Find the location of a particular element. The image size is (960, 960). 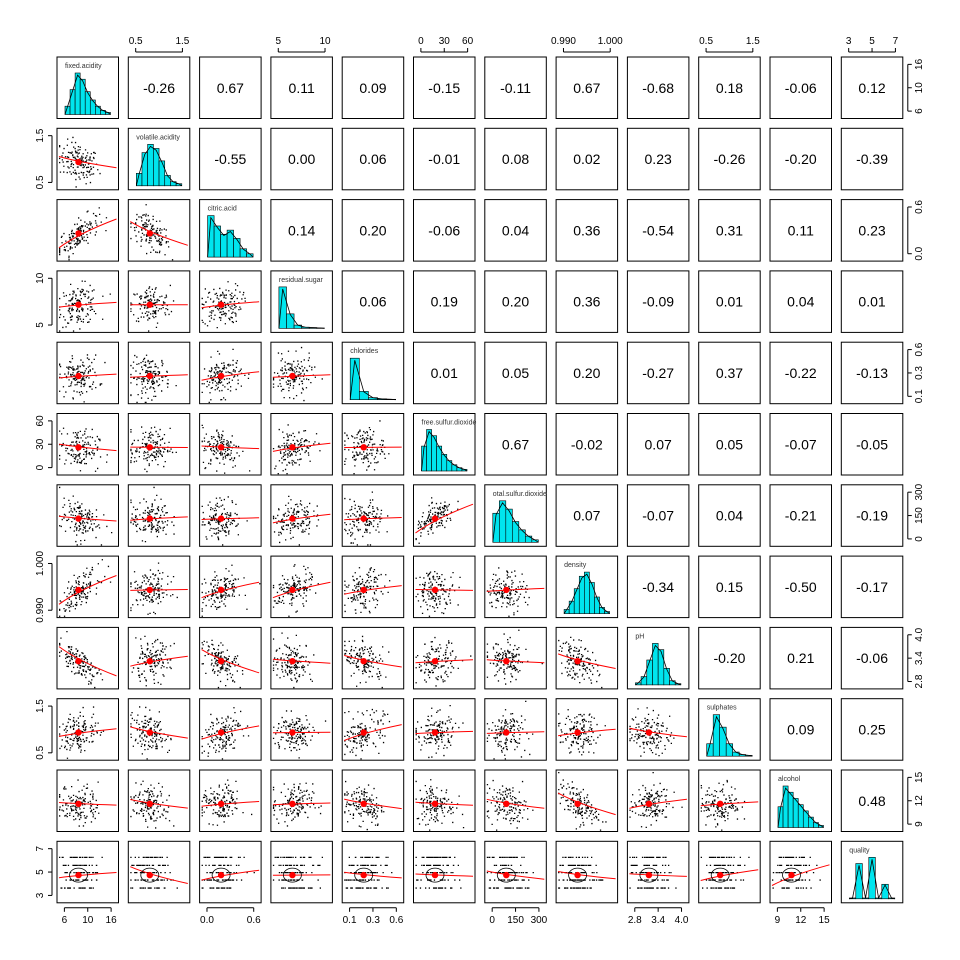

panel-frame-r4-c1 is located at coordinates (159, 373).